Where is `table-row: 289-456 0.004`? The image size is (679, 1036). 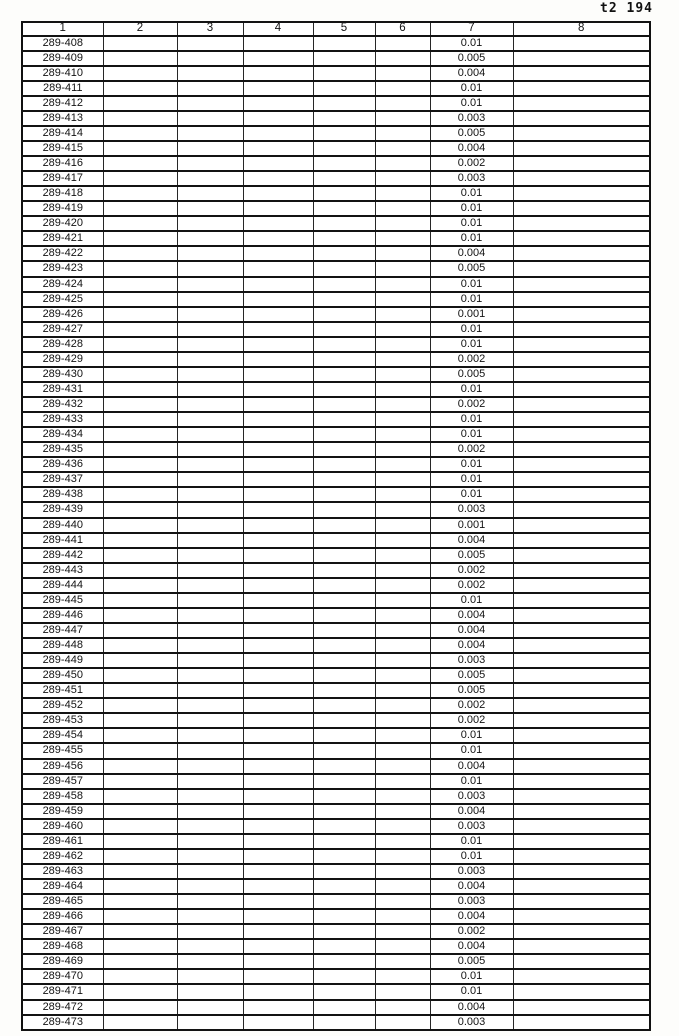 table-row: 289-456 0.004 is located at coordinates (336, 766).